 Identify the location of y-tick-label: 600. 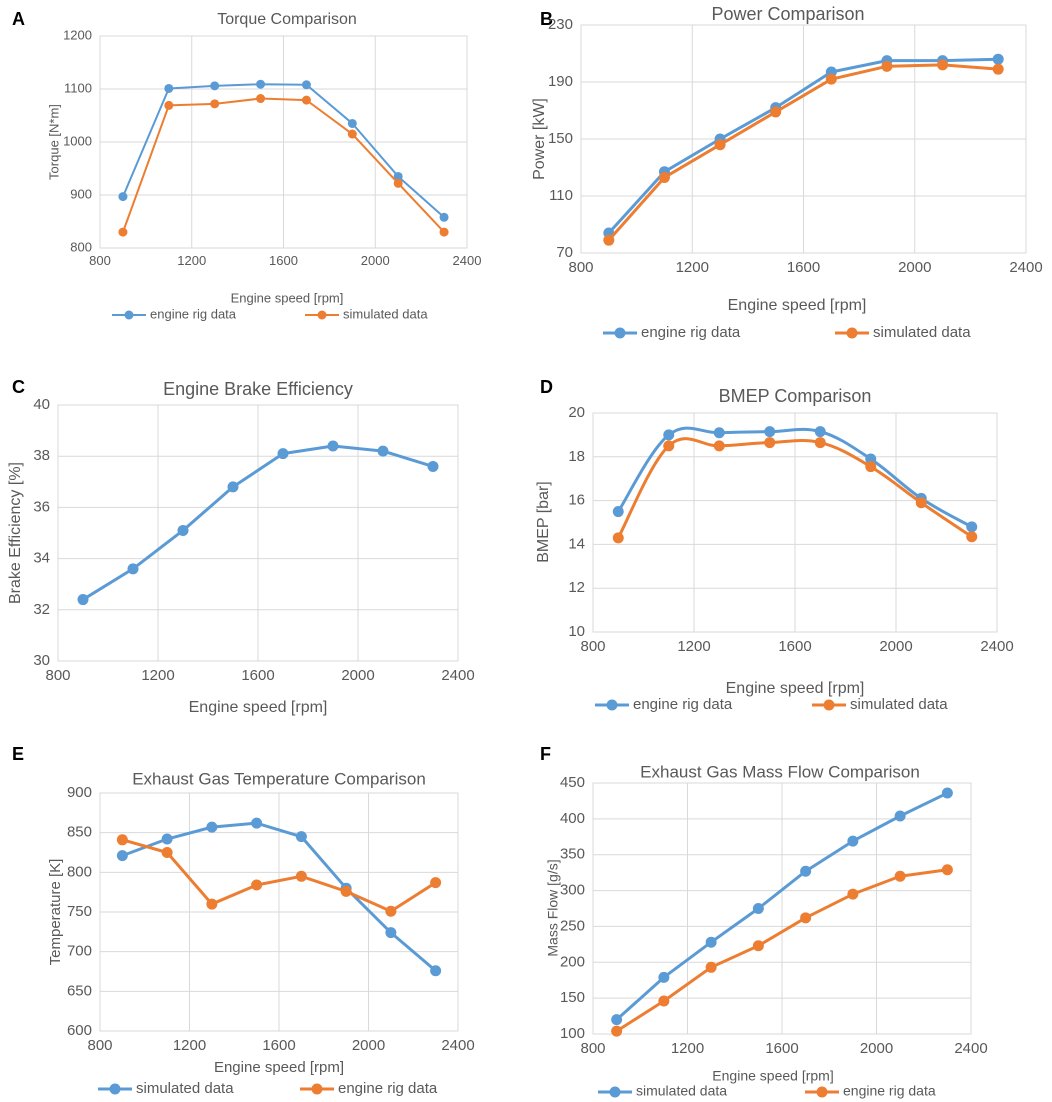
(79, 1030).